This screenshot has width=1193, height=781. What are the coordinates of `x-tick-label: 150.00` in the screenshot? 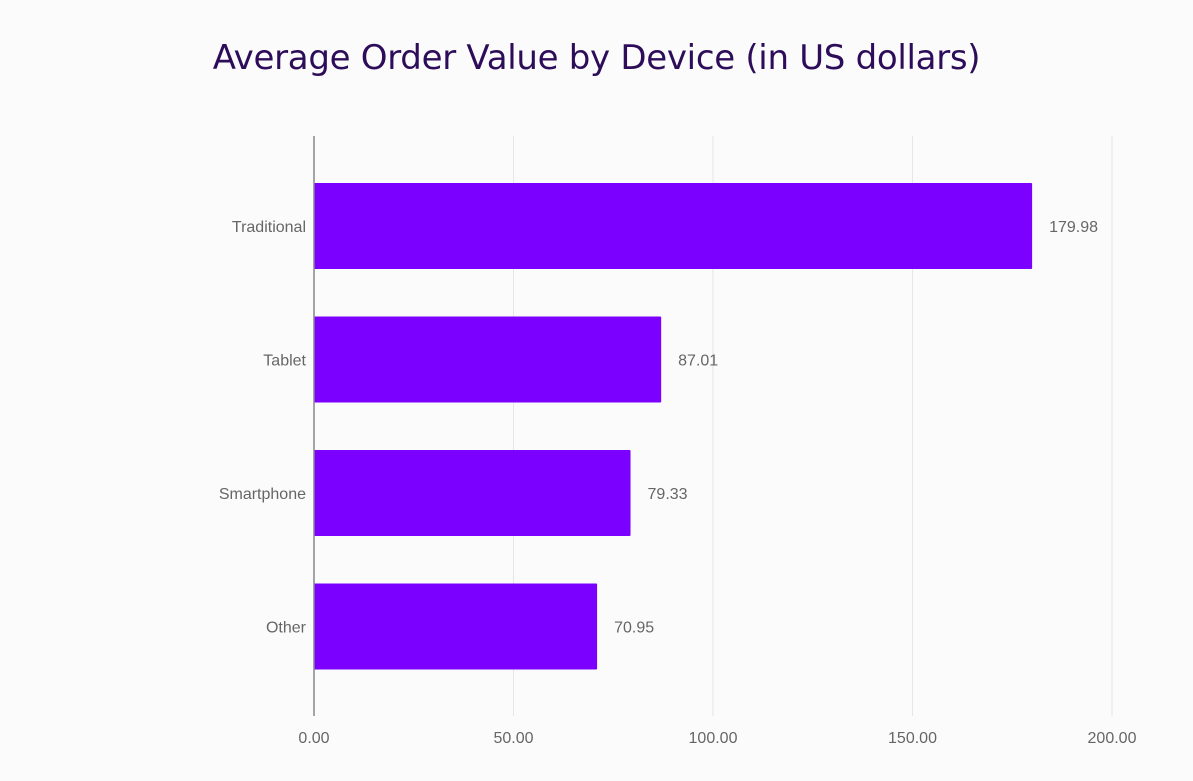 It's located at (912, 738).